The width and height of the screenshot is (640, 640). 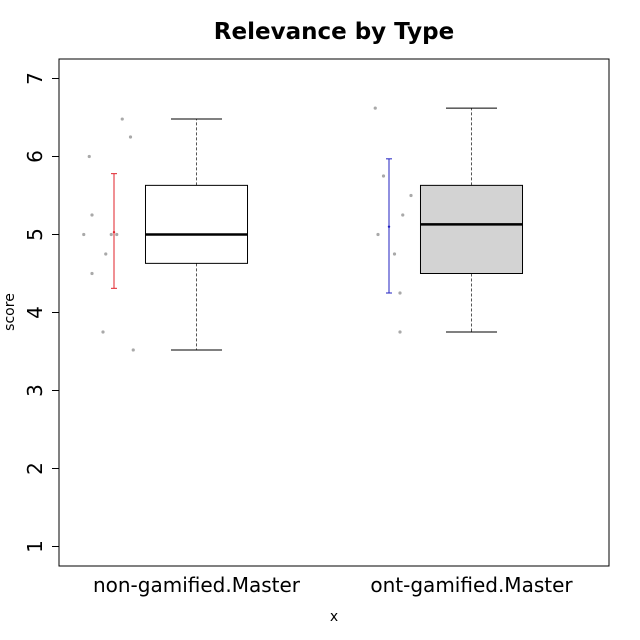 I want to click on x-tick-label: ont-gamified.Master, so click(x=471, y=585).